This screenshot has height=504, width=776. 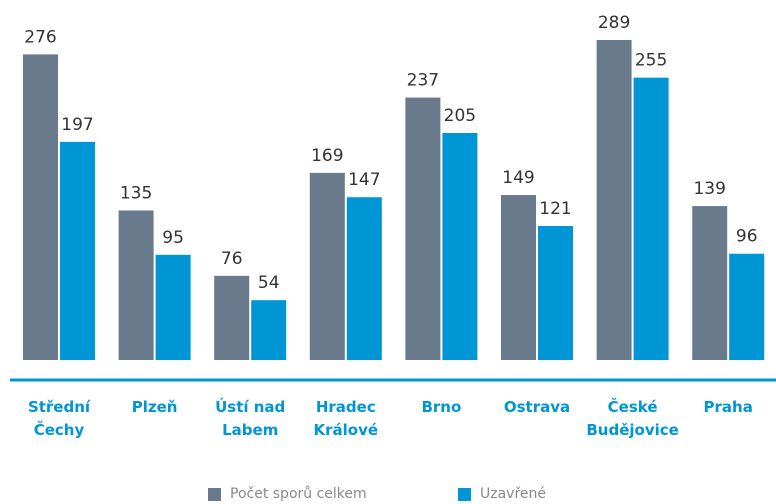 What do you see at coordinates (513, 494) in the screenshot?
I see `legend-label: Uzavřené` at bounding box center [513, 494].